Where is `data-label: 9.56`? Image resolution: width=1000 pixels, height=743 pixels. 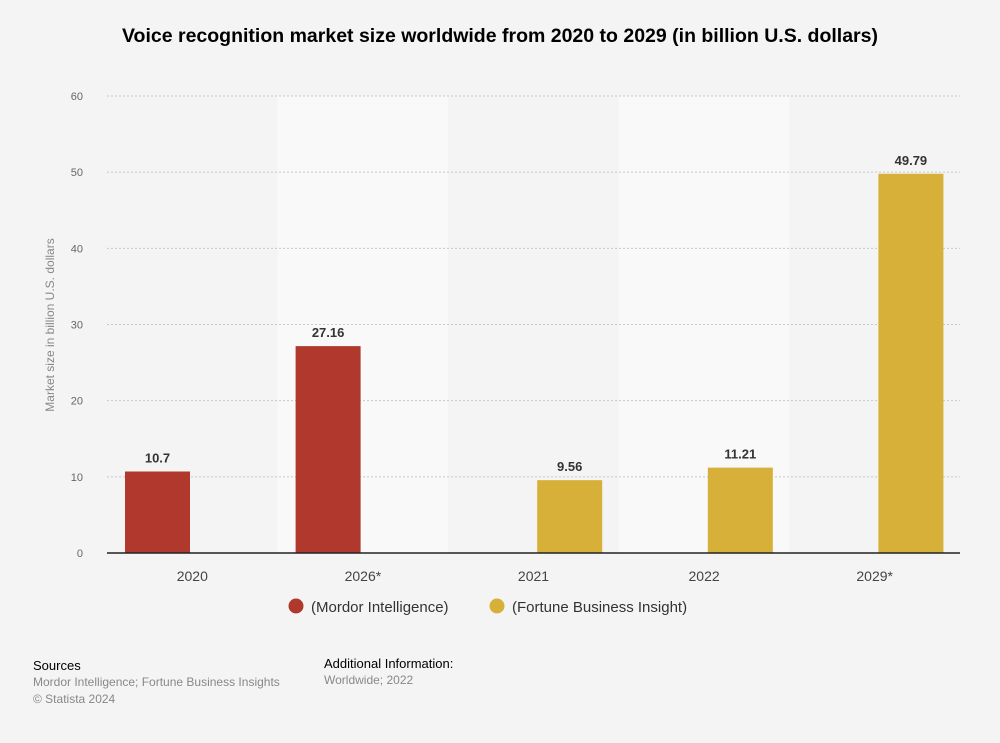 data-label: 9.56 is located at coordinates (569, 466).